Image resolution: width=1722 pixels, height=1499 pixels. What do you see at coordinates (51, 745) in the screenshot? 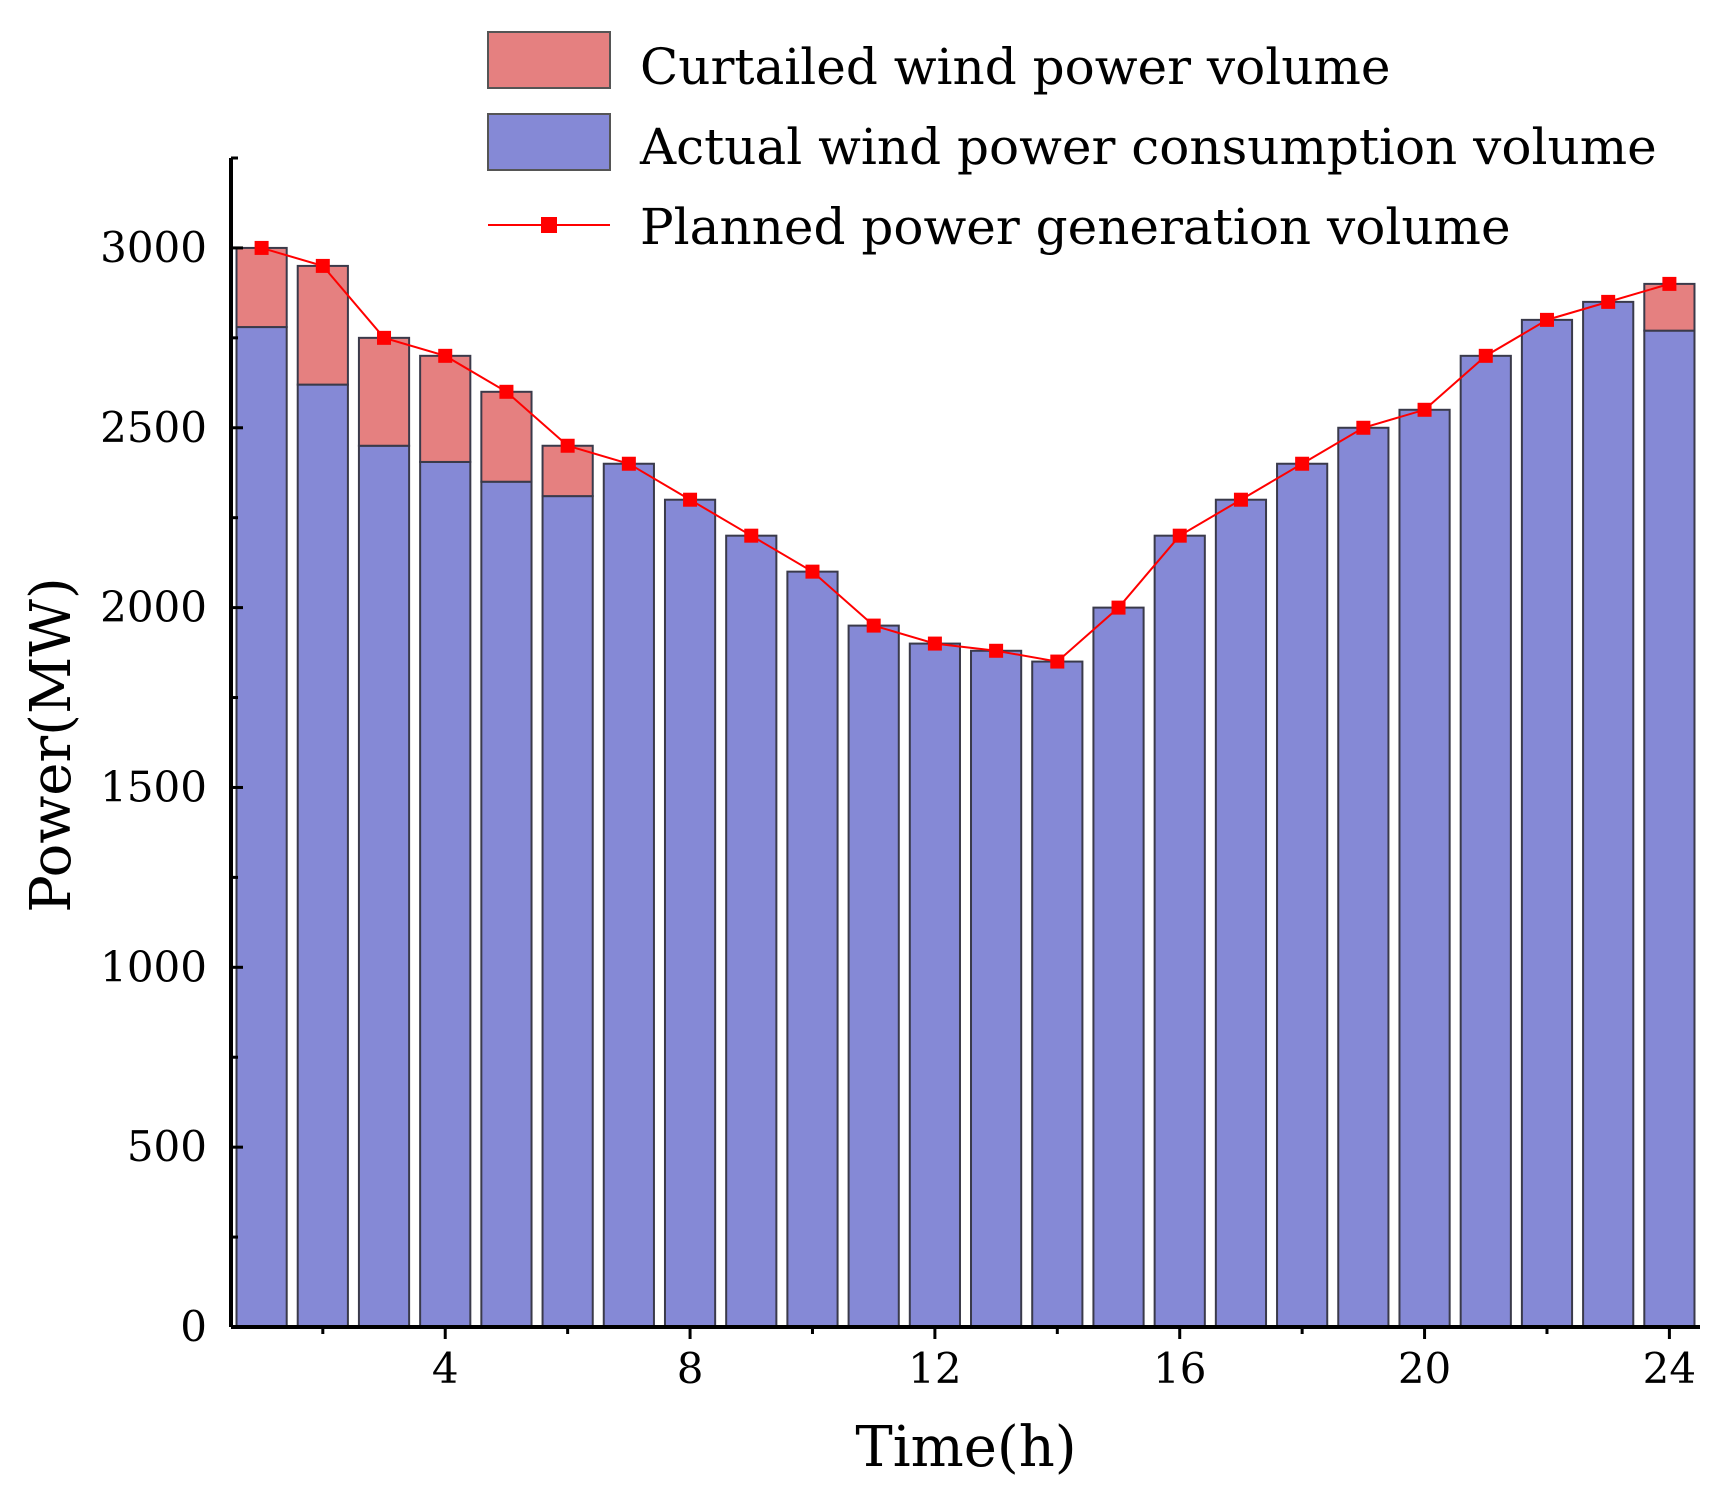
I see `y-axis-title: Power(MW)` at bounding box center [51, 745].